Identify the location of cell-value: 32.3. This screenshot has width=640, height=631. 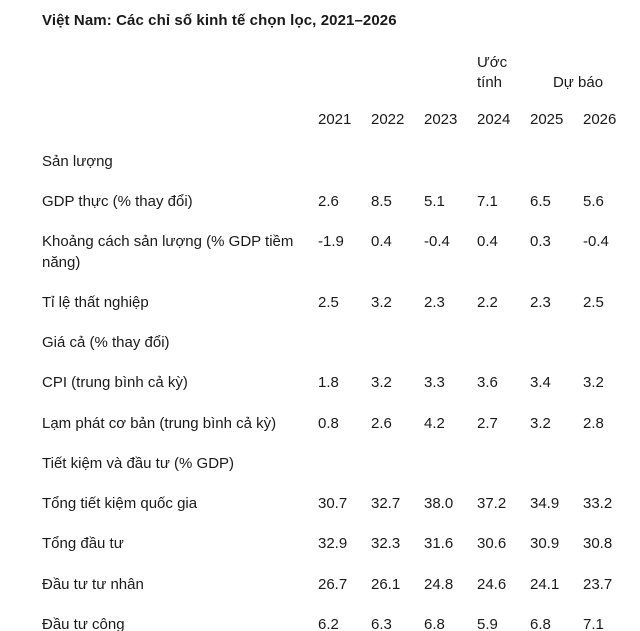
(386, 544).